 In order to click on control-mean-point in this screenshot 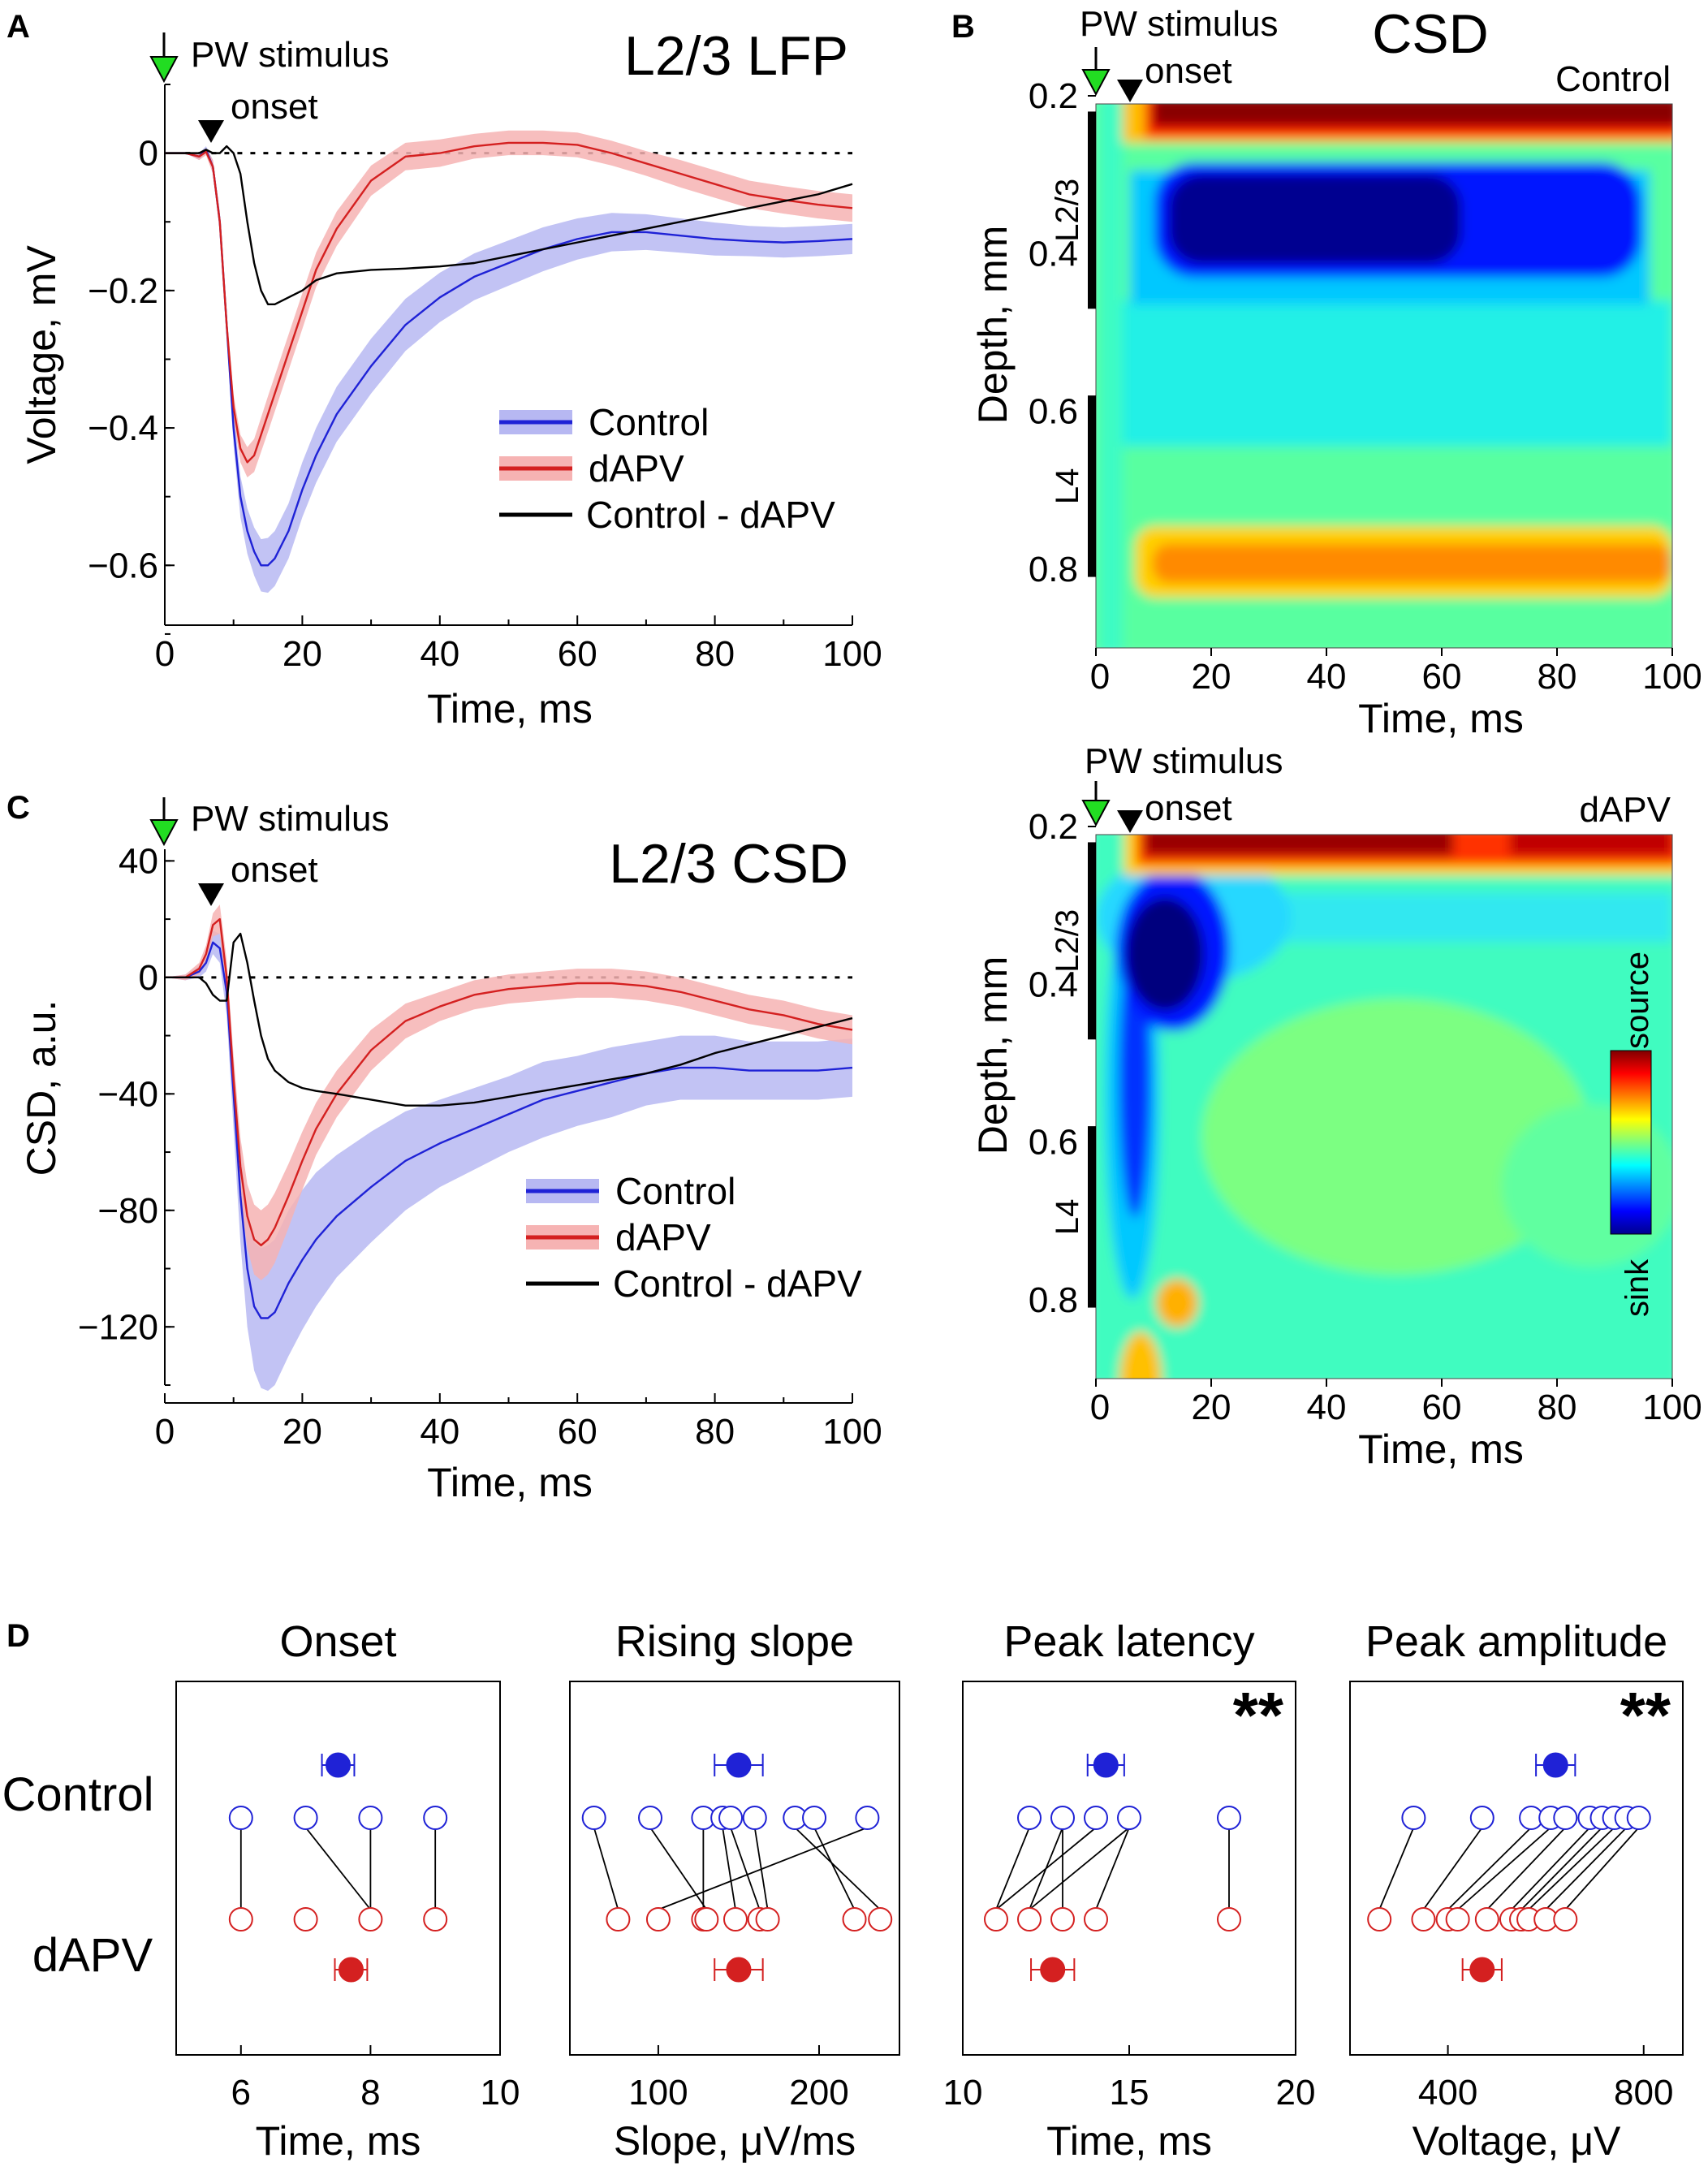, I will do `click(1106, 1765)`.